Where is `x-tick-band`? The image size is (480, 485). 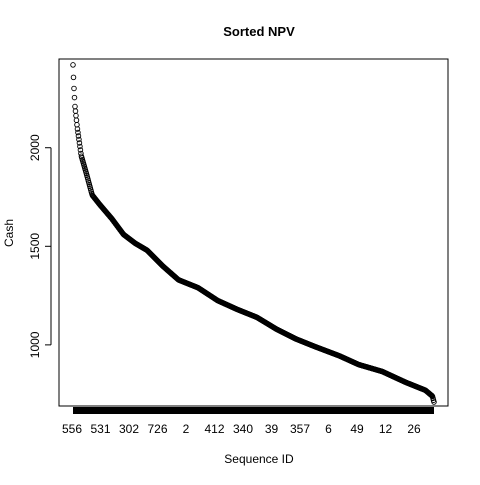
x-tick-band is located at coordinates (253, 410).